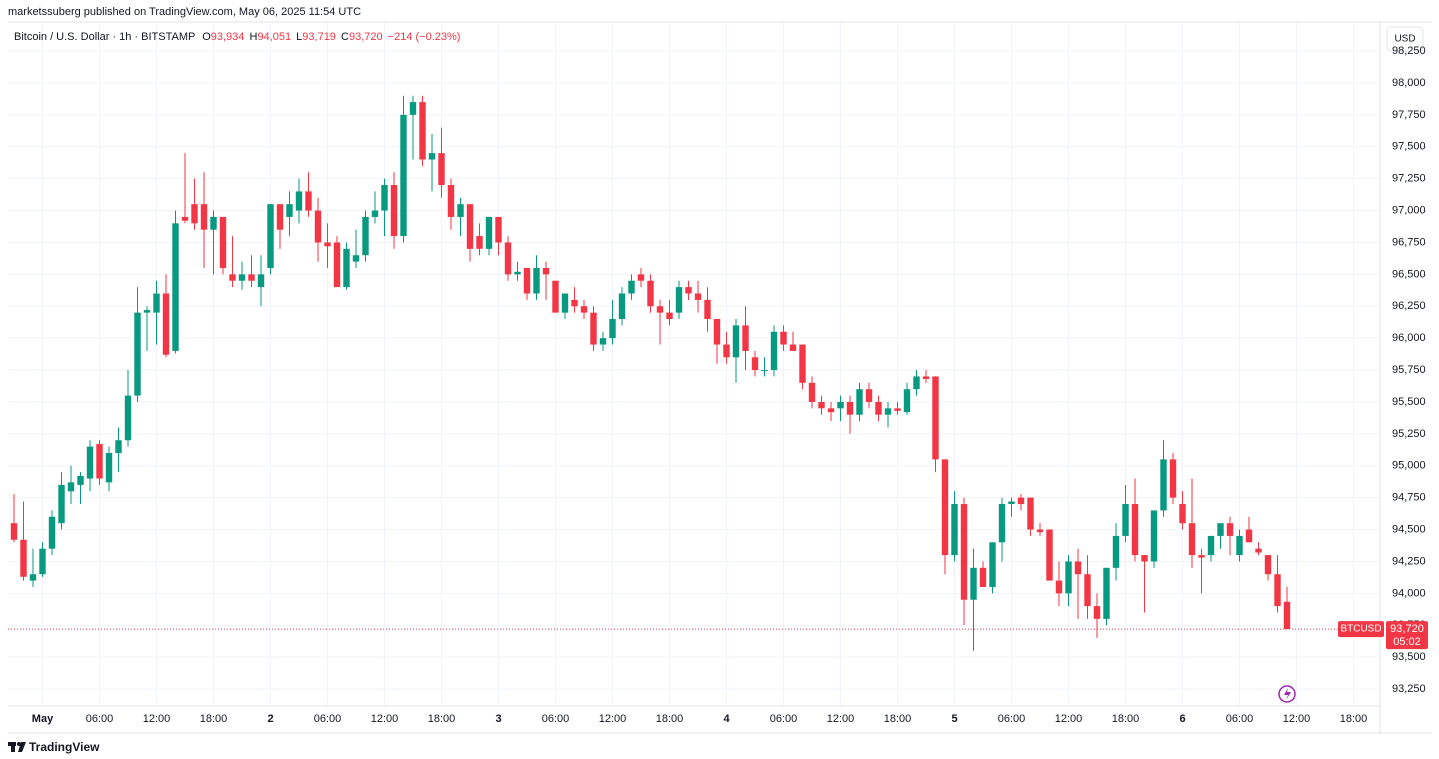 Image resolution: width=1439 pixels, height=759 pixels. I want to click on ohlc-key: H, so click(253, 37).